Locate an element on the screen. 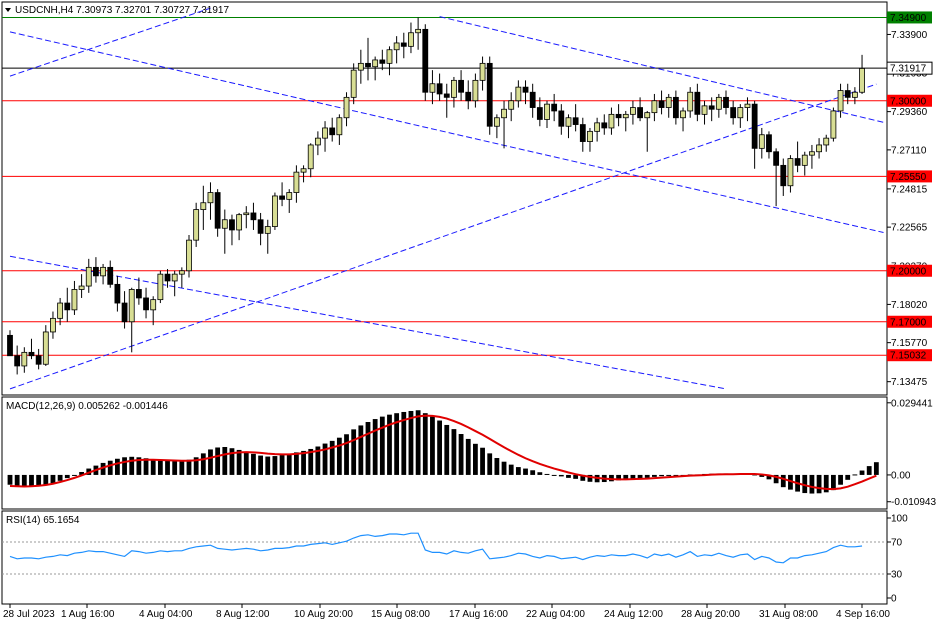 The height and width of the screenshot is (624, 936). trendline is located at coordinates (110, 42).